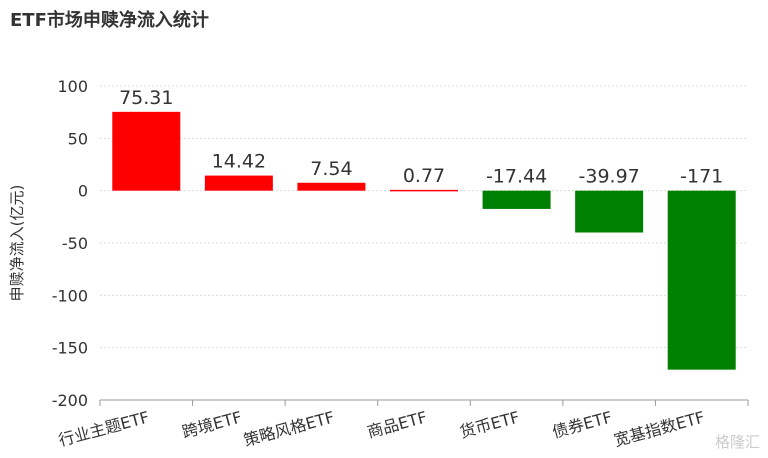 Image resolution: width=768 pixels, height=458 pixels. Describe the element at coordinates (701, 177) in the screenshot. I see `data-label: -171` at that location.